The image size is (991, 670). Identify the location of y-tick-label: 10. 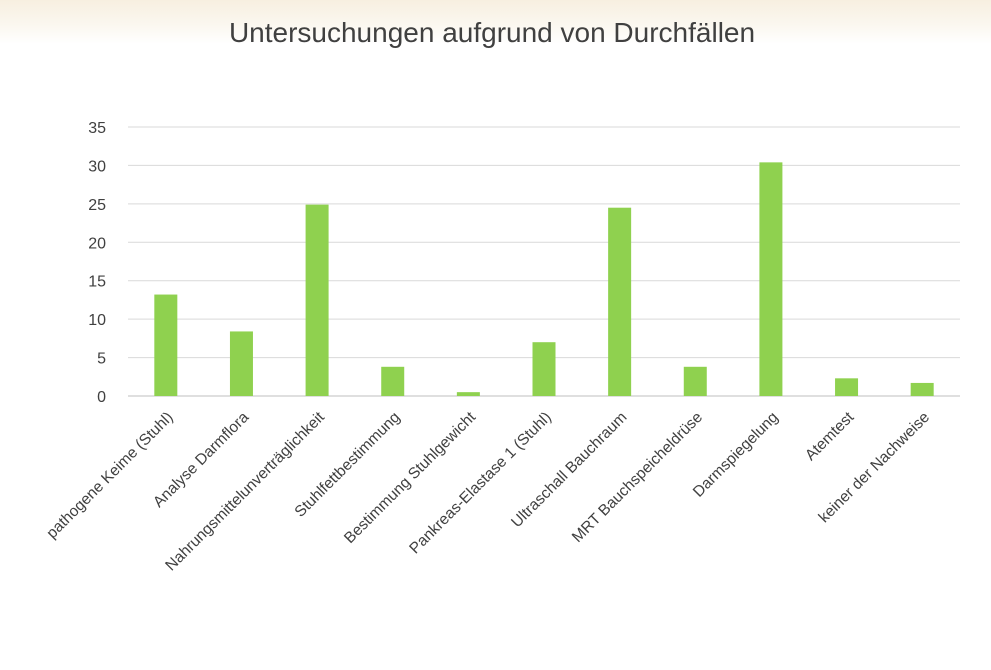
(97, 320).